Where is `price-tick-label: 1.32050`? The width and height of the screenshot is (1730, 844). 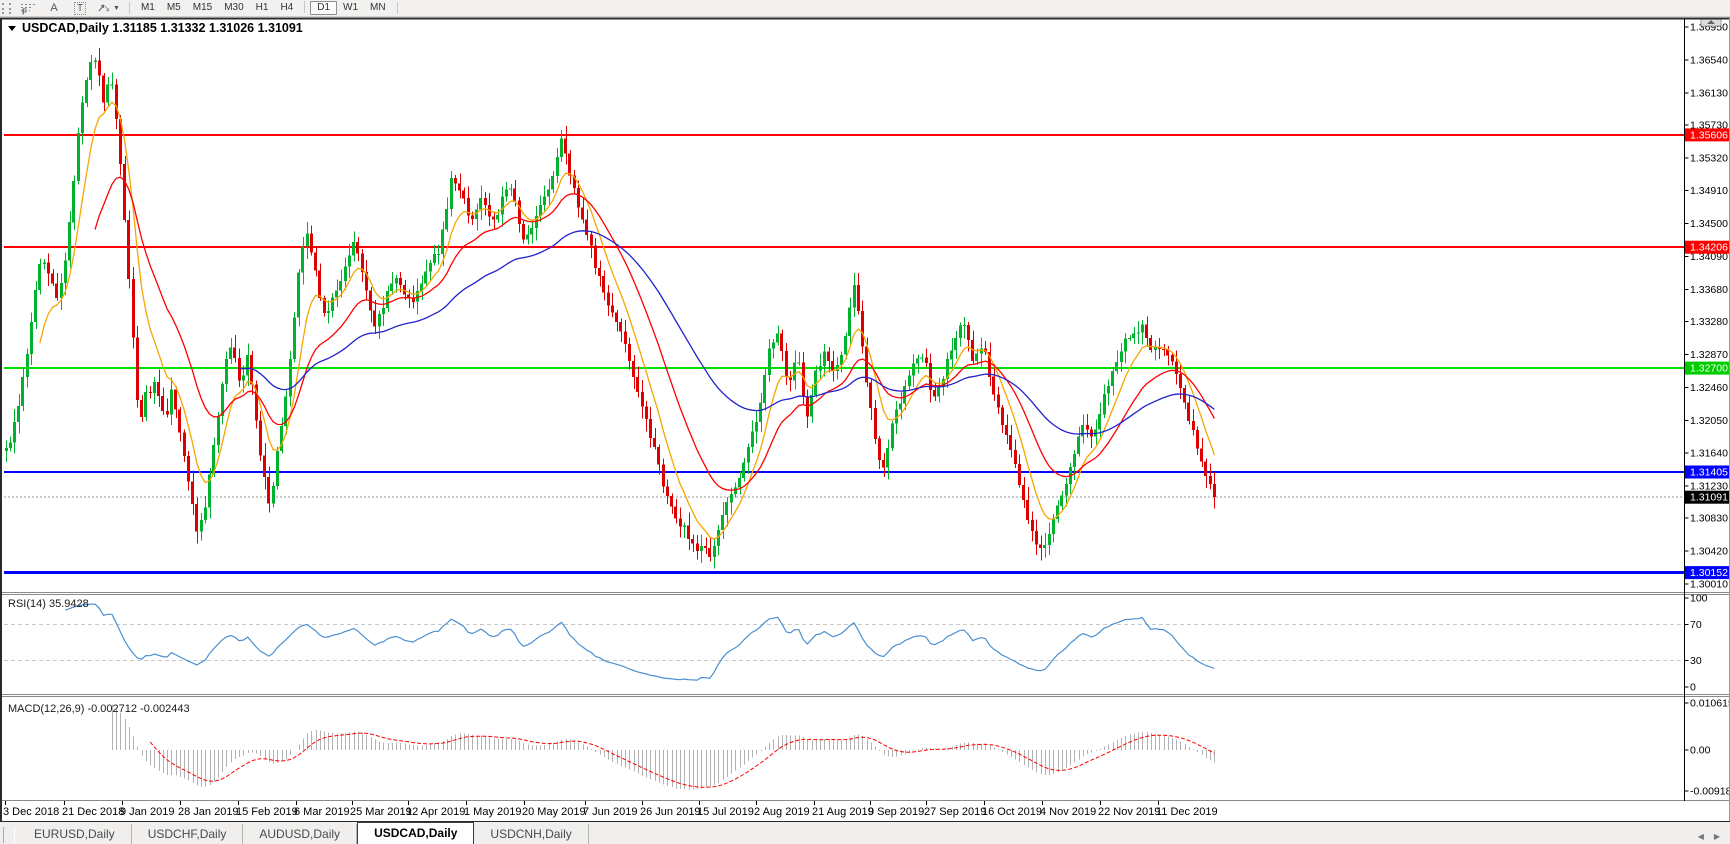
price-tick-label: 1.32050 is located at coordinates (1709, 421).